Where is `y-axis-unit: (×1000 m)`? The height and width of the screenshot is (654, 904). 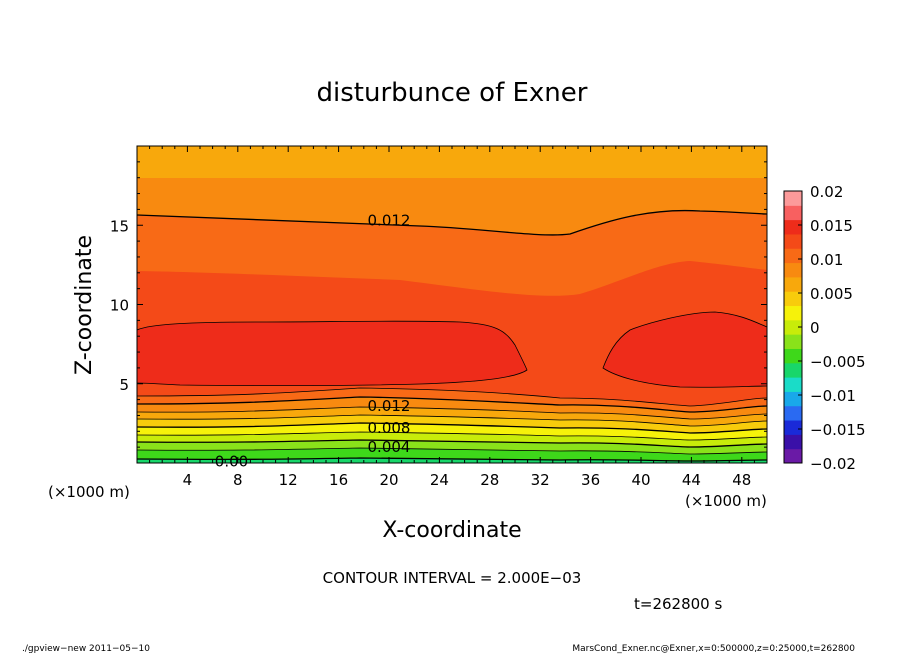 y-axis-unit: (×1000 m) is located at coordinates (89, 492).